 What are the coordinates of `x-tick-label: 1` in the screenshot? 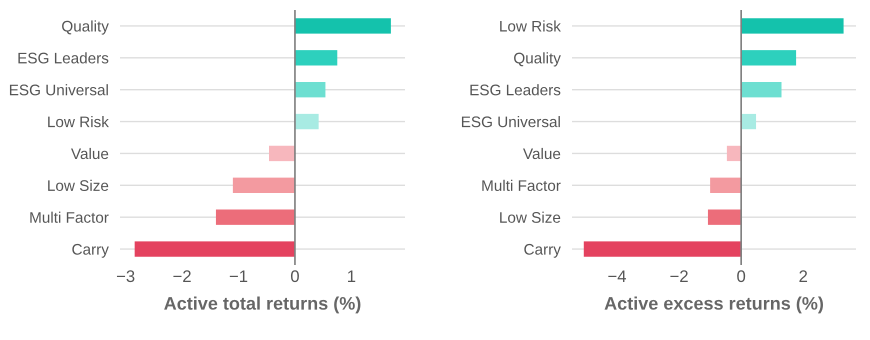 It's located at (352, 276).